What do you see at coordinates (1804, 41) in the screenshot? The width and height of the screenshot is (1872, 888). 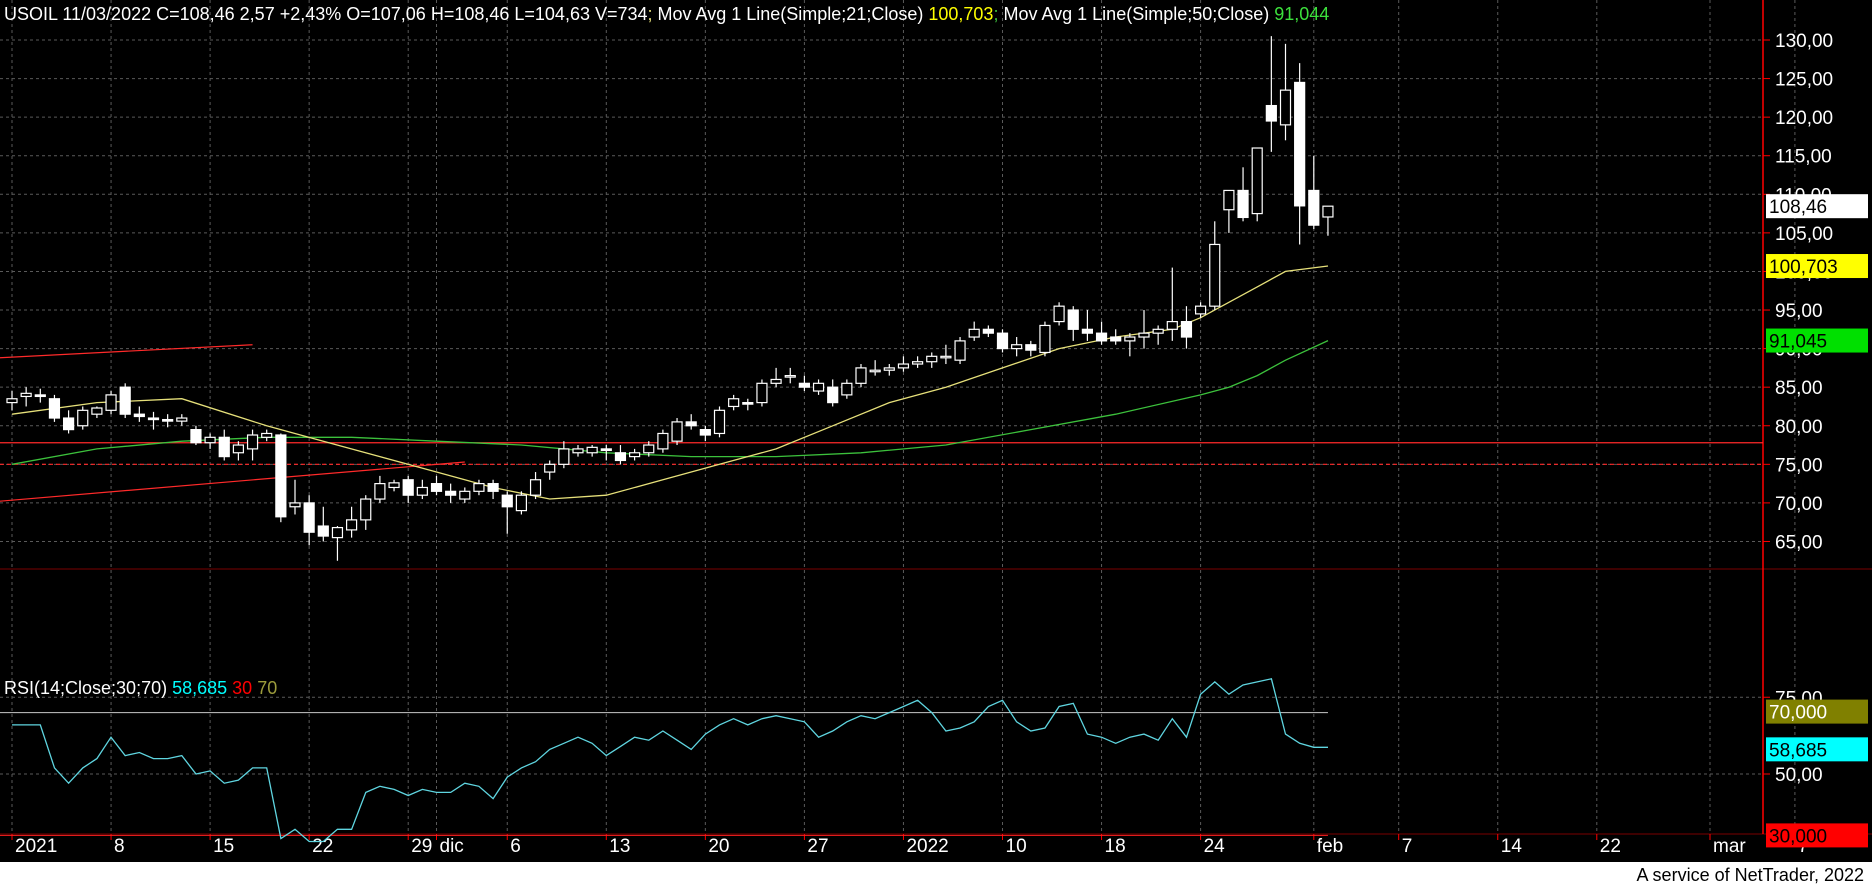 I see `y-tick-label: 130,00` at bounding box center [1804, 41].